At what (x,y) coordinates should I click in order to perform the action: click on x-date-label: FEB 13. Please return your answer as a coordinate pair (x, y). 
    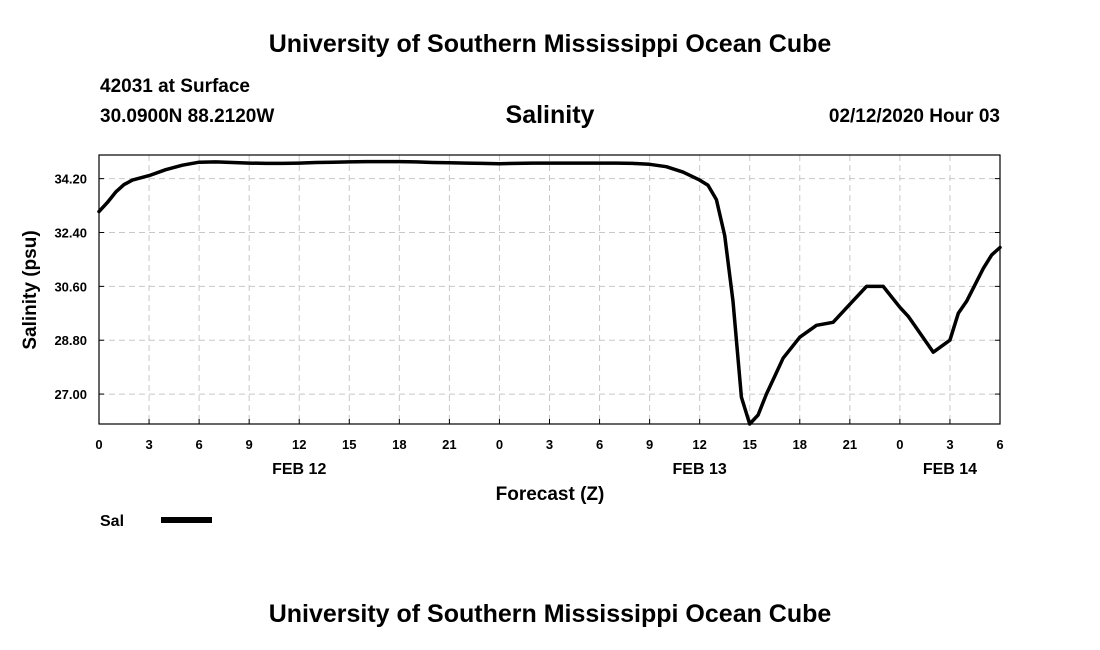
    Looking at the image, I should click on (700, 469).